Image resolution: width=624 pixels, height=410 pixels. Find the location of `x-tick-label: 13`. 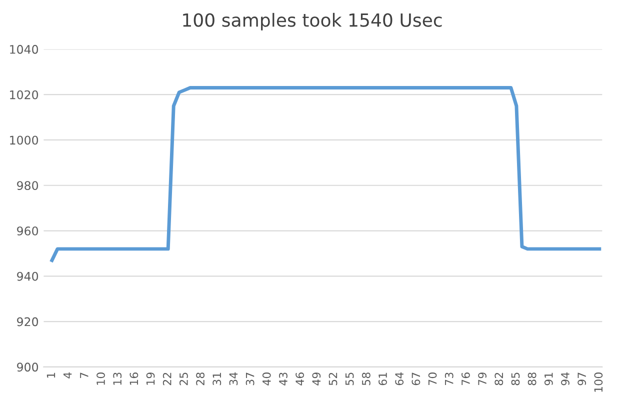

x-tick-label: 13 is located at coordinates (117, 378).